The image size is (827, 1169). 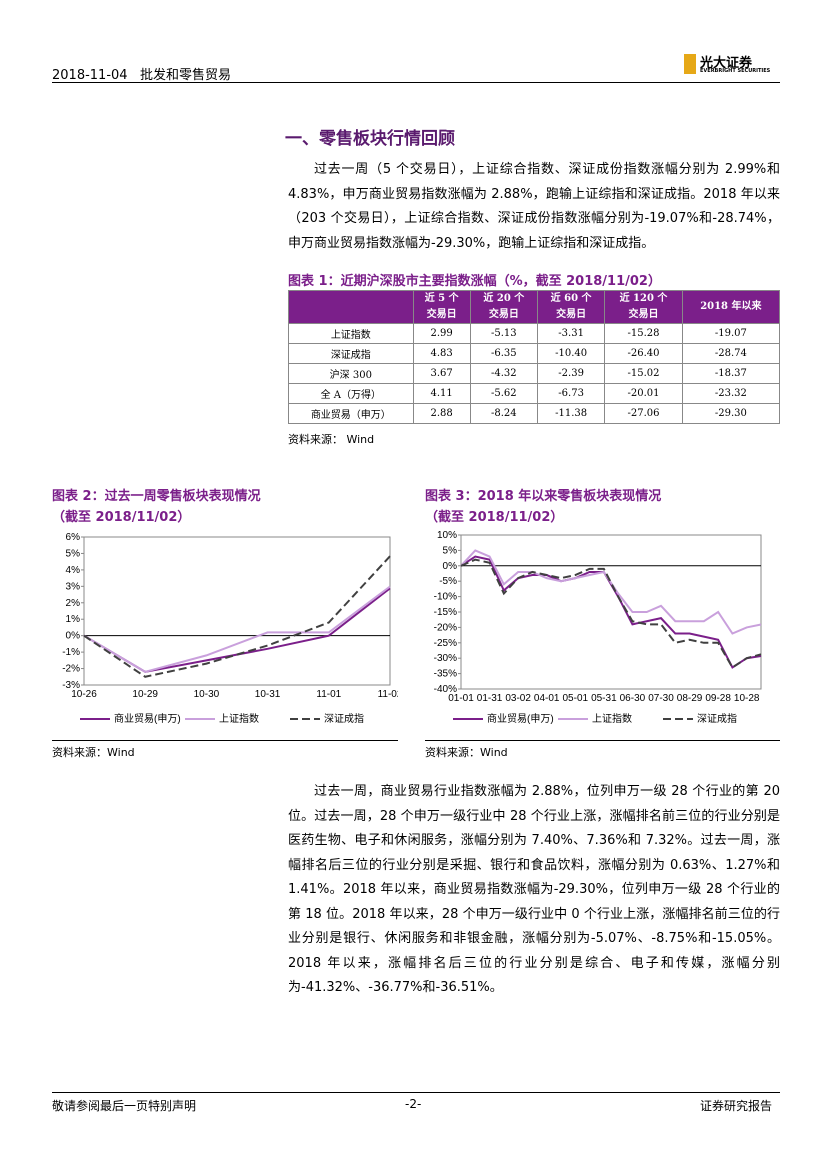 I want to click on header-line: 近 120 个, so click(x=643, y=298).